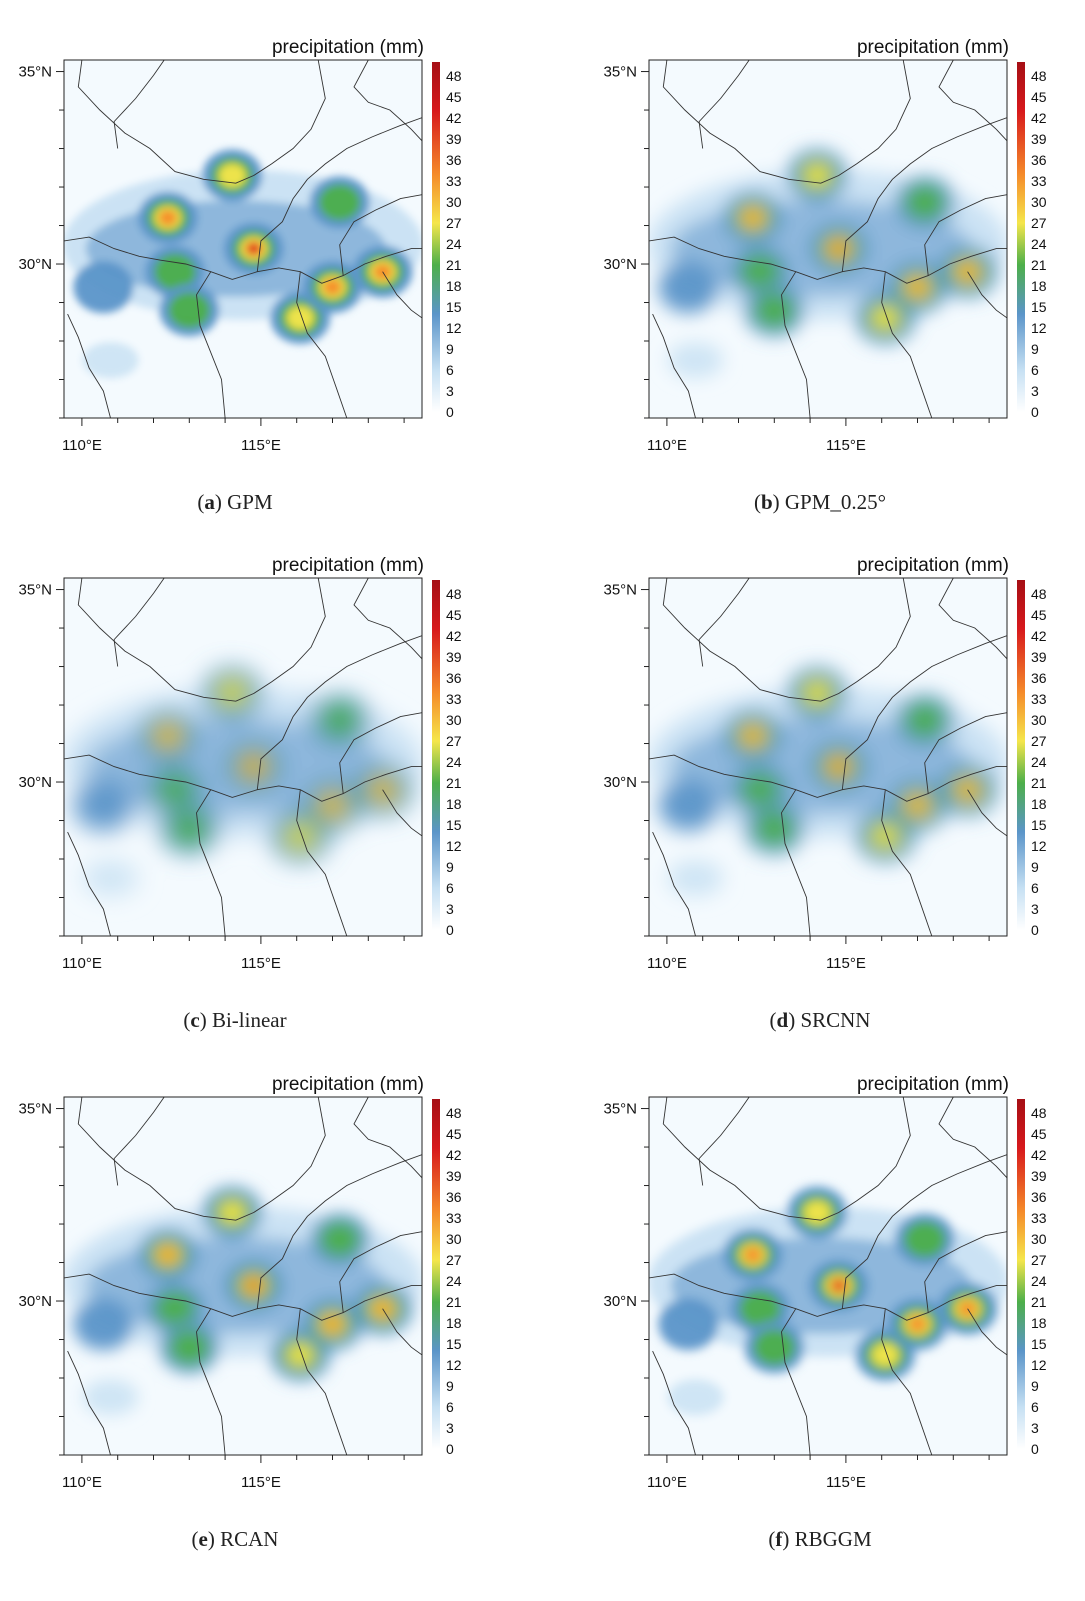 This screenshot has width=1085, height=1601. What do you see at coordinates (835, 1020) in the screenshot?
I see `panel-name: SRCNN` at bounding box center [835, 1020].